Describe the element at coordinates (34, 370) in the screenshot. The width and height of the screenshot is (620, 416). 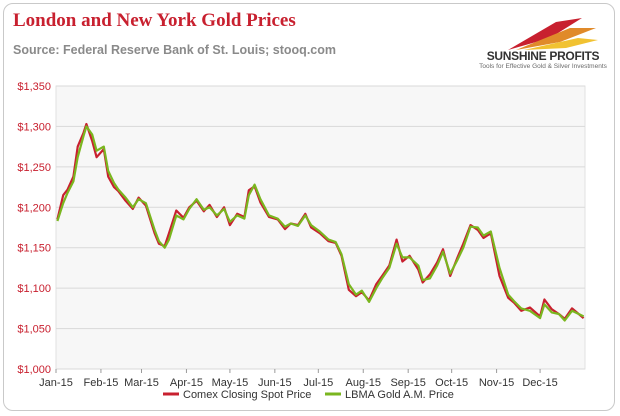
I see `y-tick-label: $1,000` at that location.